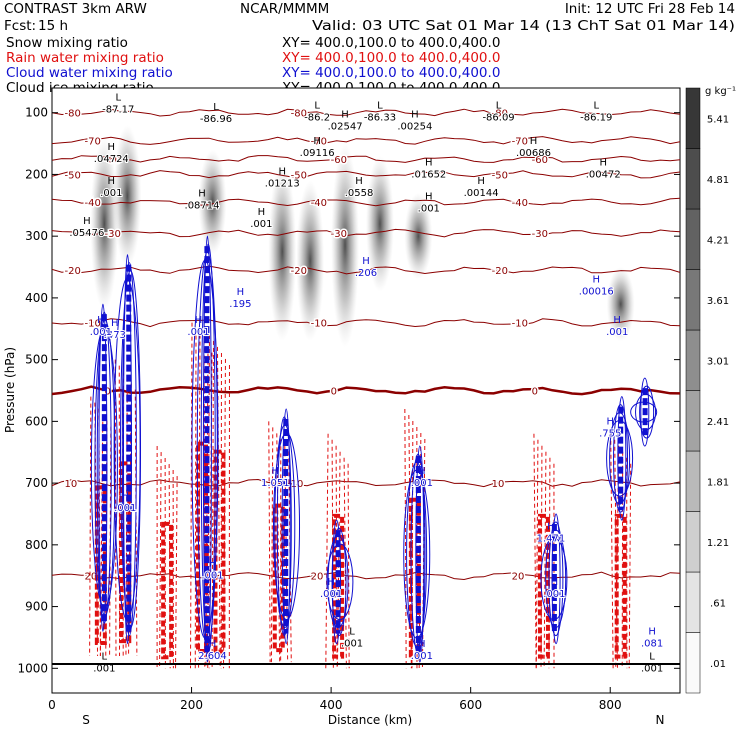 This screenshot has height=744, width=740. What do you see at coordinates (380, 118) in the screenshot?
I see `extrema-value: -86.33` at bounding box center [380, 118].